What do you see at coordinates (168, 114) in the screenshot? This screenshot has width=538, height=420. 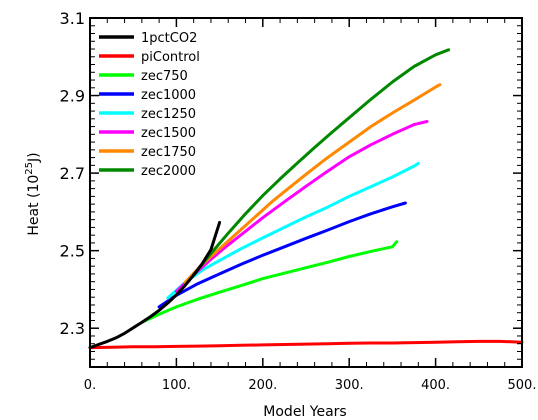 I see `legend-label-zec1250: zec1250` at bounding box center [168, 114].